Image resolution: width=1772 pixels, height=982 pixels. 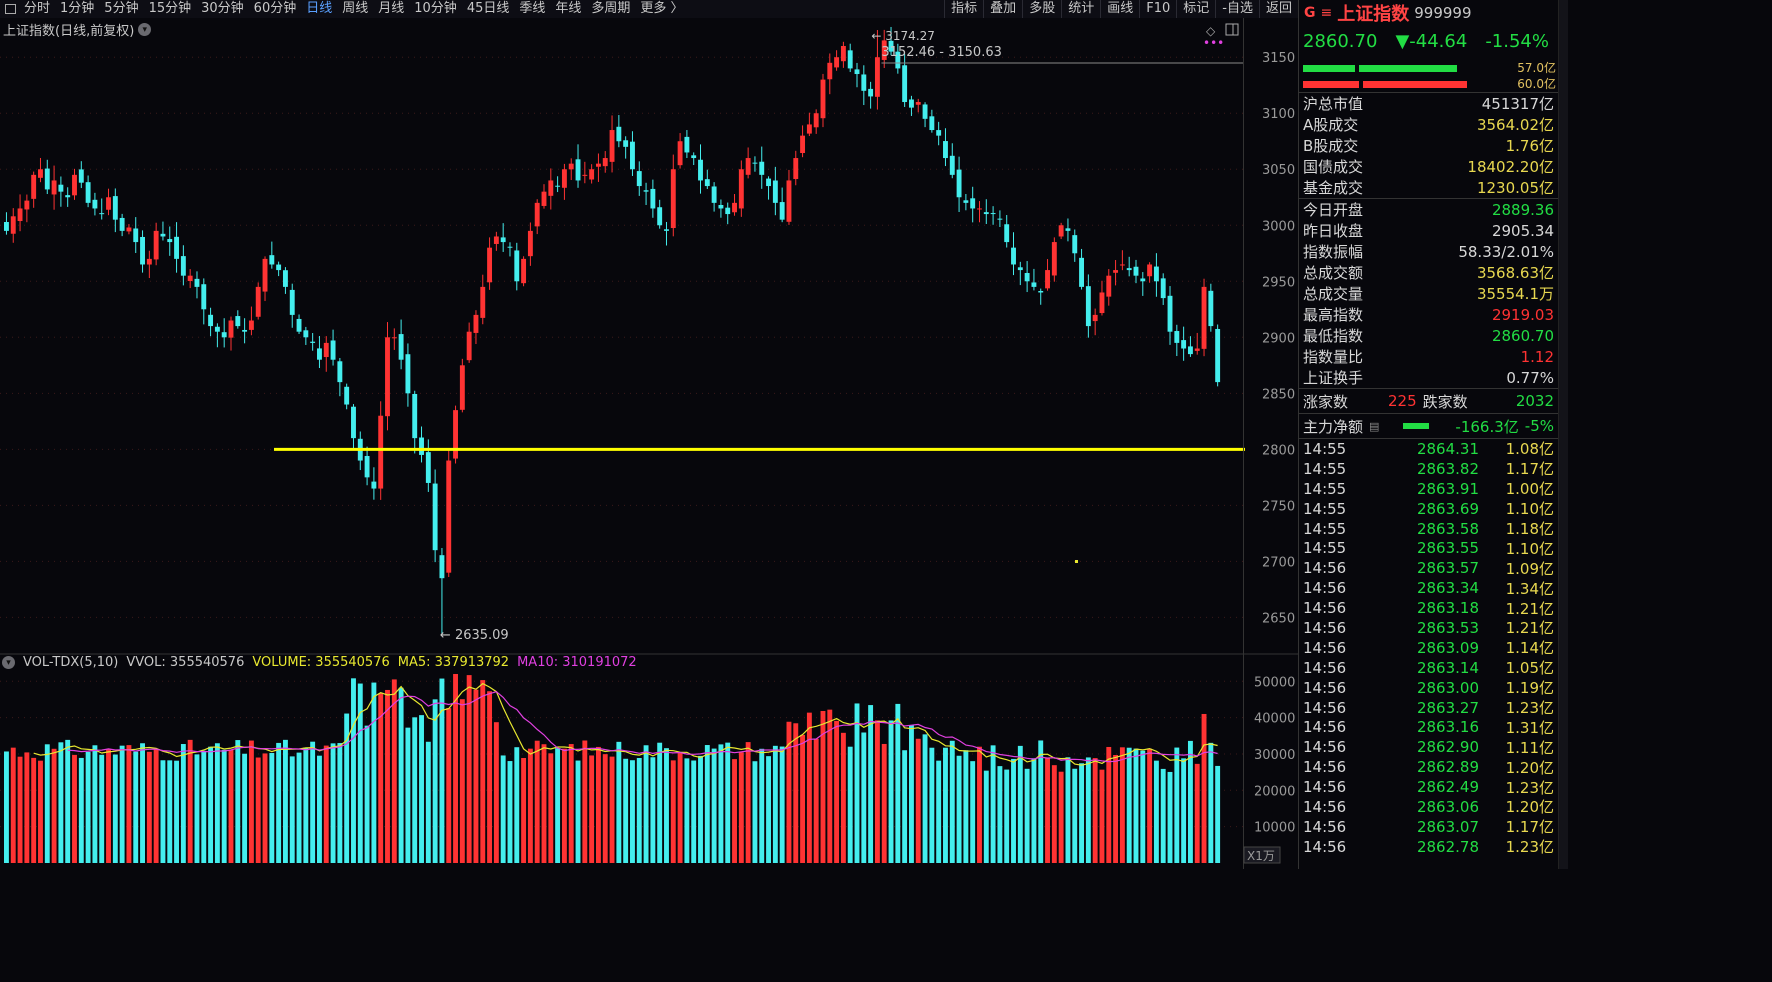 I want to click on tick-amount: 1.21亿, so click(x=1529, y=628).